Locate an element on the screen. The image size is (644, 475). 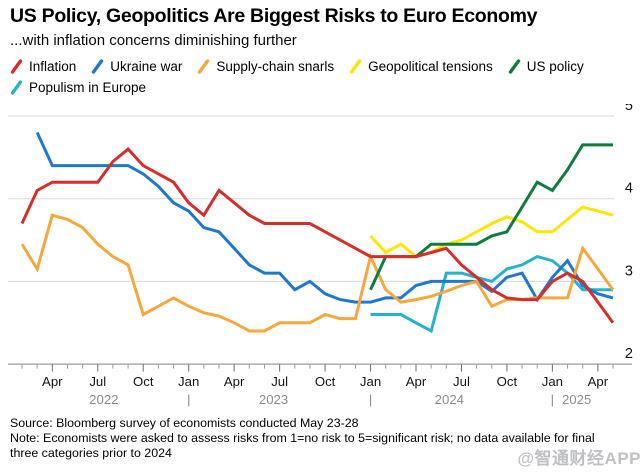
legend-item-us-policy: US policy is located at coordinates (546, 66).